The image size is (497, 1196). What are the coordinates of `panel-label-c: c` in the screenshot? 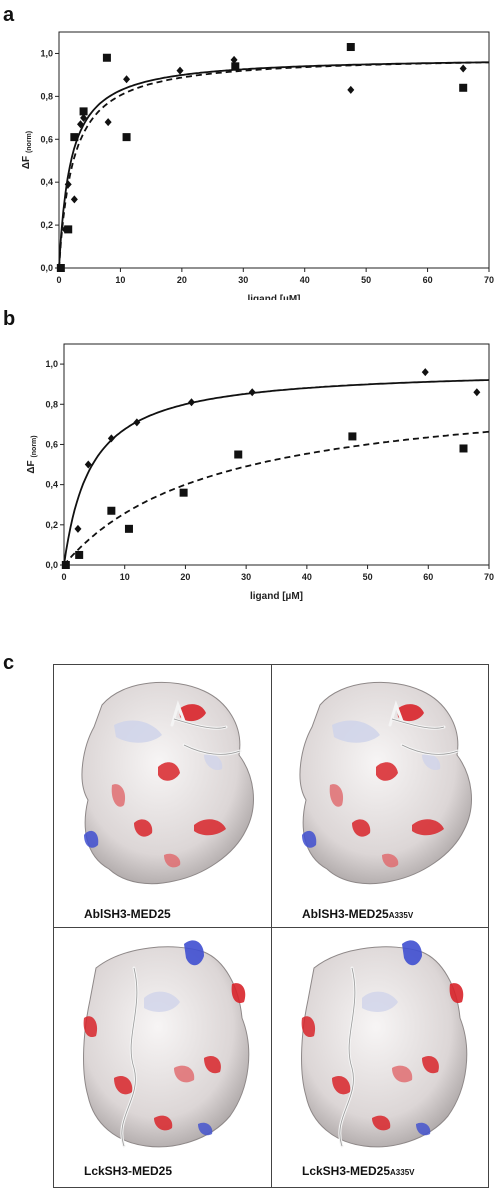 It's located at (9, 663).